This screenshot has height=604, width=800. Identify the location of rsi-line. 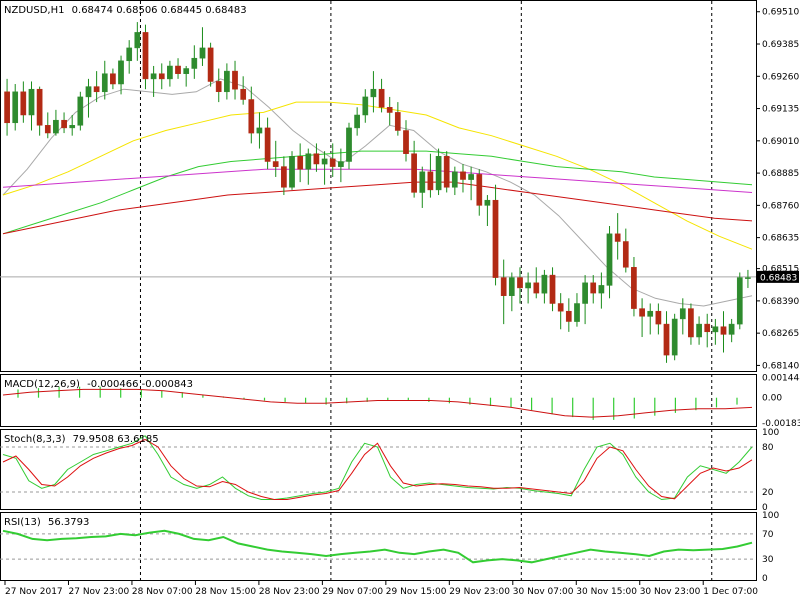
(377, 546).